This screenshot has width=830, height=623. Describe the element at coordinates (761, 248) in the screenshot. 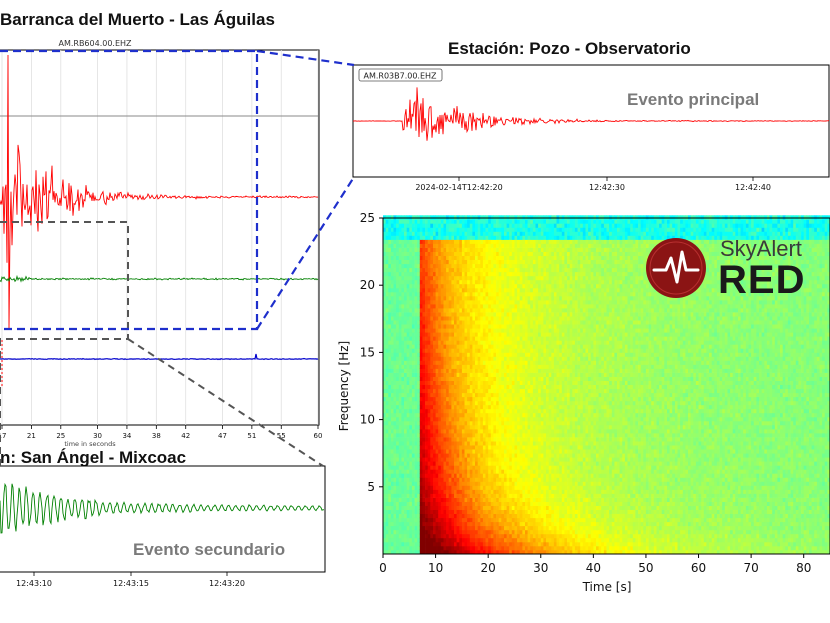

I see `logo-text-skyalert: SkyAlert` at that location.